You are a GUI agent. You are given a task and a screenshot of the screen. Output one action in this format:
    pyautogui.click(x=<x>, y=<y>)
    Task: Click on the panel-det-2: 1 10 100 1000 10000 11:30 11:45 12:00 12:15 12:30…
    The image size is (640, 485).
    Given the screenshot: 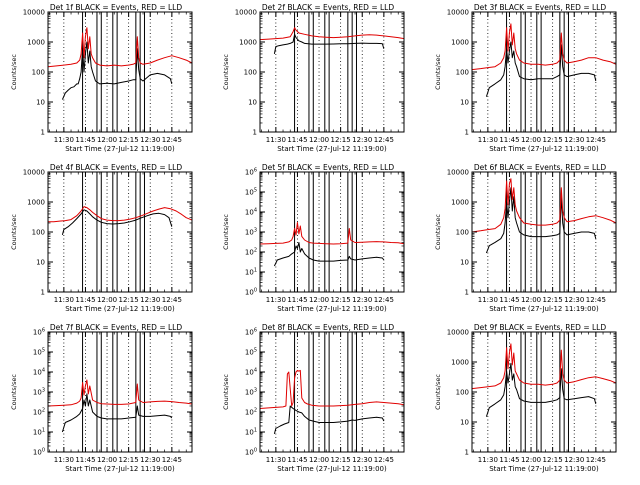 What is the action you would take?
    pyautogui.click(x=313, y=78)
    